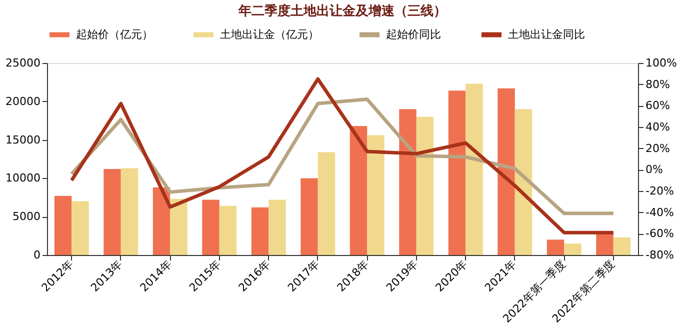 This screenshot has height=330, width=682. Describe the element at coordinates (660, 255) in the screenshot. I see `y2-tick-label: -80%` at that location.